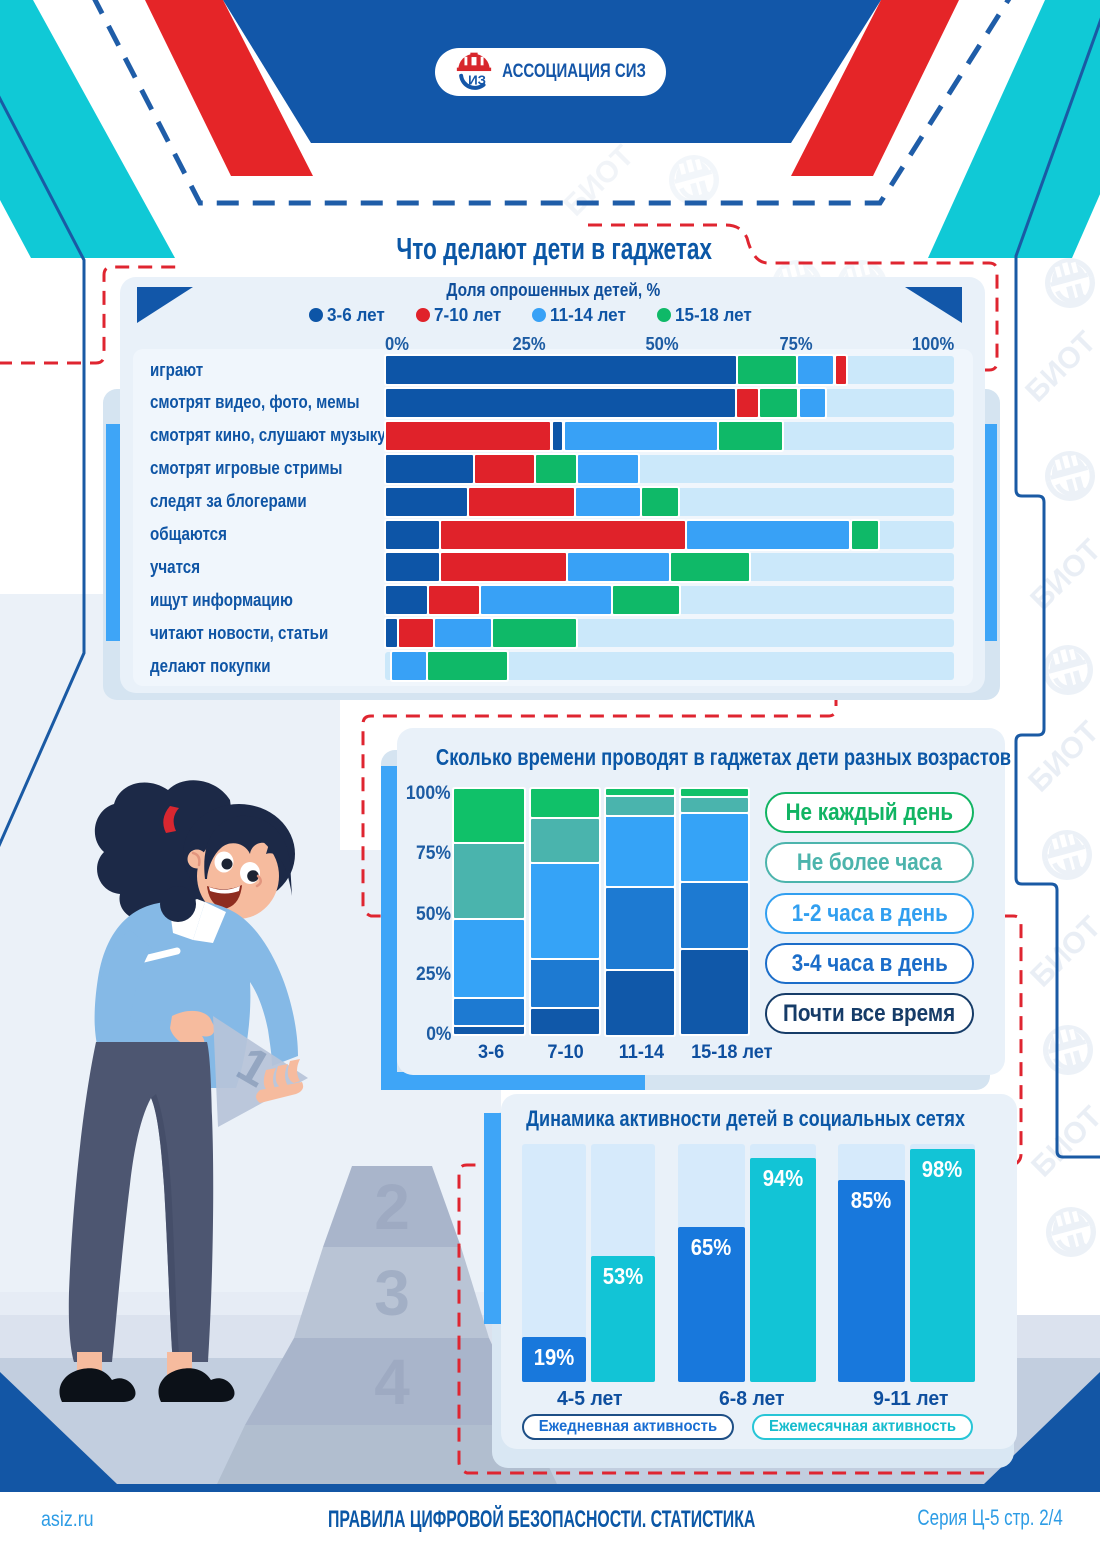  I want to click on svg-text: ИЗ, so click(477, 79).